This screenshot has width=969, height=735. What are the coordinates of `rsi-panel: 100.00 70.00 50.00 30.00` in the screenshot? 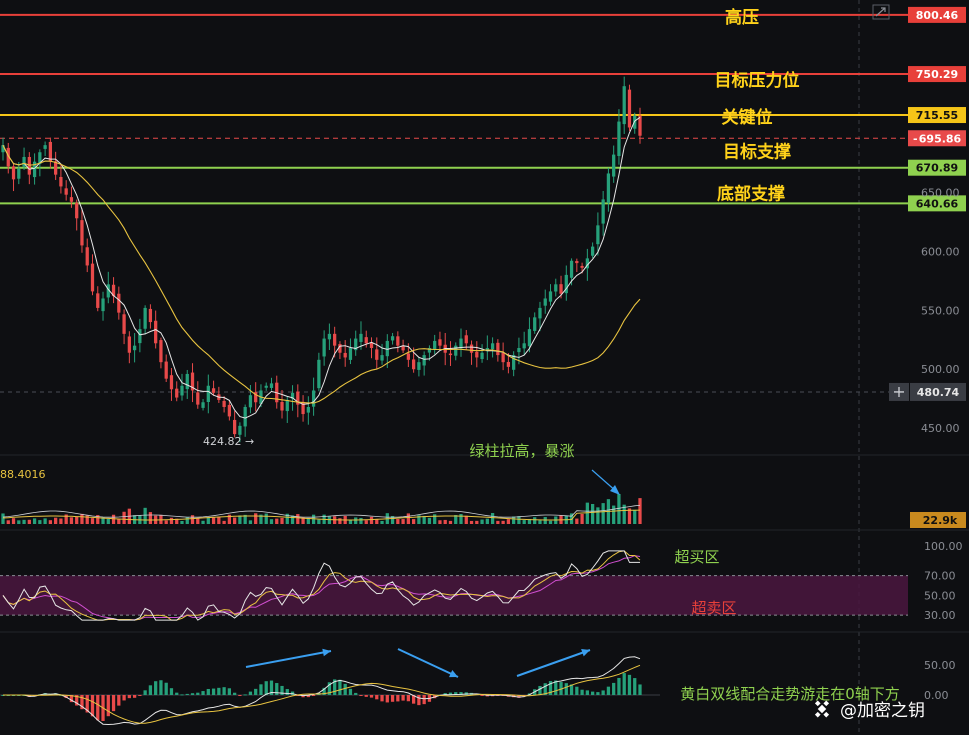 It's located at (481, 581).